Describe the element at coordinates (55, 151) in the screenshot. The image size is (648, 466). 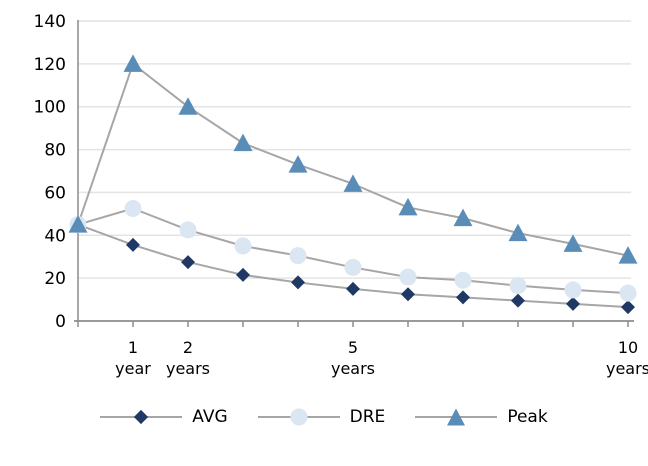
I see `svg-text: 80` at that location.